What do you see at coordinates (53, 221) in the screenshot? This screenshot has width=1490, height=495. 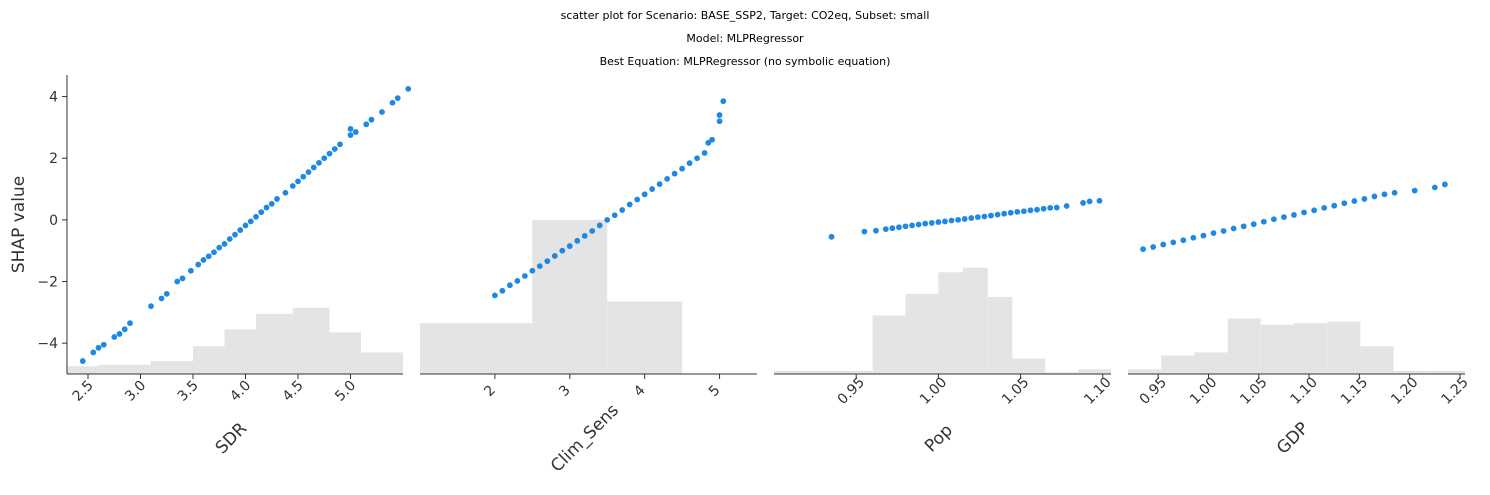 I see `y-tick-label-2: 0` at bounding box center [53, 221].